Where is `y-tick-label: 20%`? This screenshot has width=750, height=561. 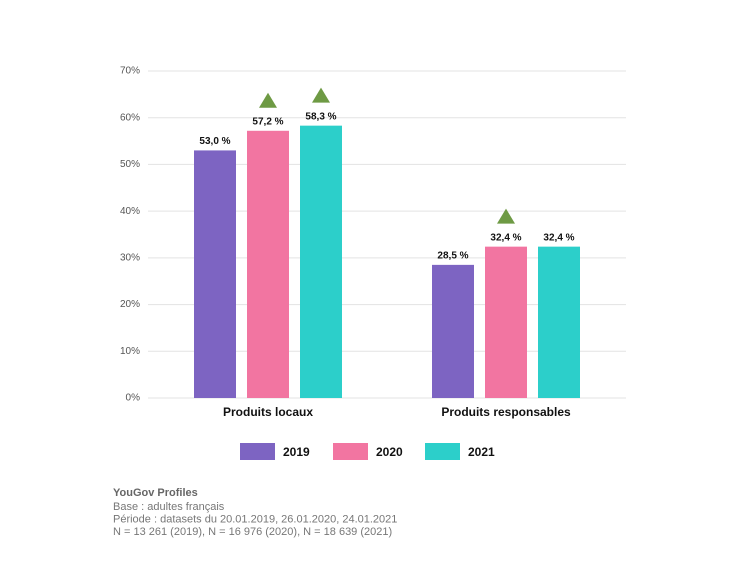 y-tick-label: 20% is located at coordinates (130, 304).